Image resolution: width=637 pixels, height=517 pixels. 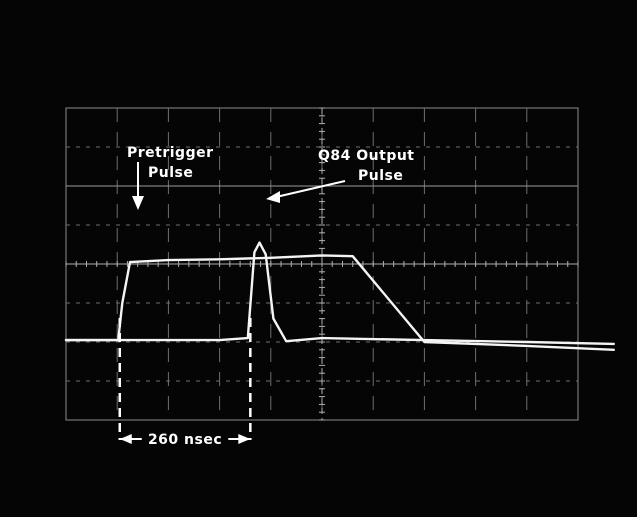 What do you see at coordinates (366, 156) in the screenshot?
I see `q84-label: Q84 Output` at bounding box center [366, 156].